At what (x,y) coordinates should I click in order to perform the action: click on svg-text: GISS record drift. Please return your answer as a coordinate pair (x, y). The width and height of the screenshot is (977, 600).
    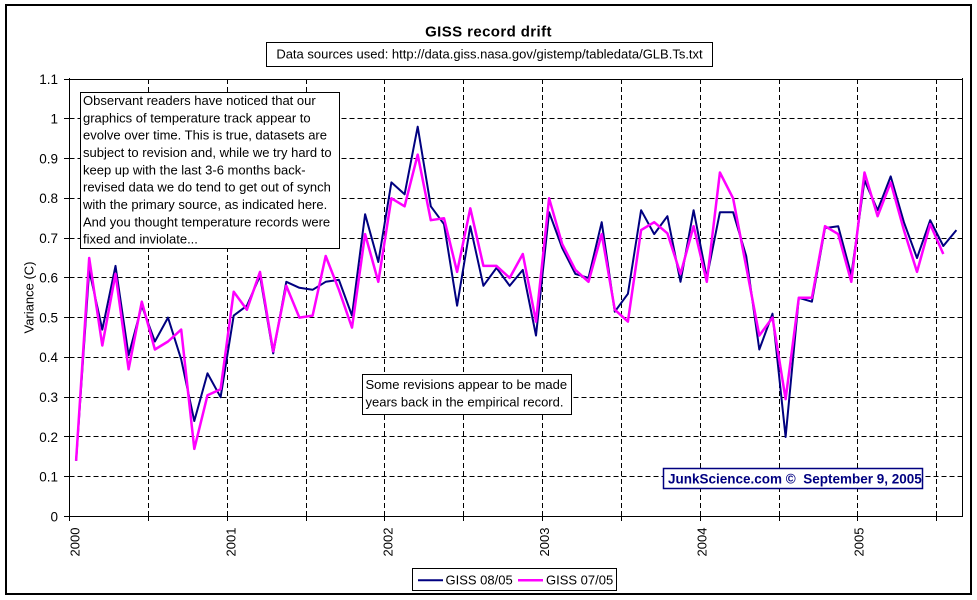
    Looking at the image, I should click on (488, 32).